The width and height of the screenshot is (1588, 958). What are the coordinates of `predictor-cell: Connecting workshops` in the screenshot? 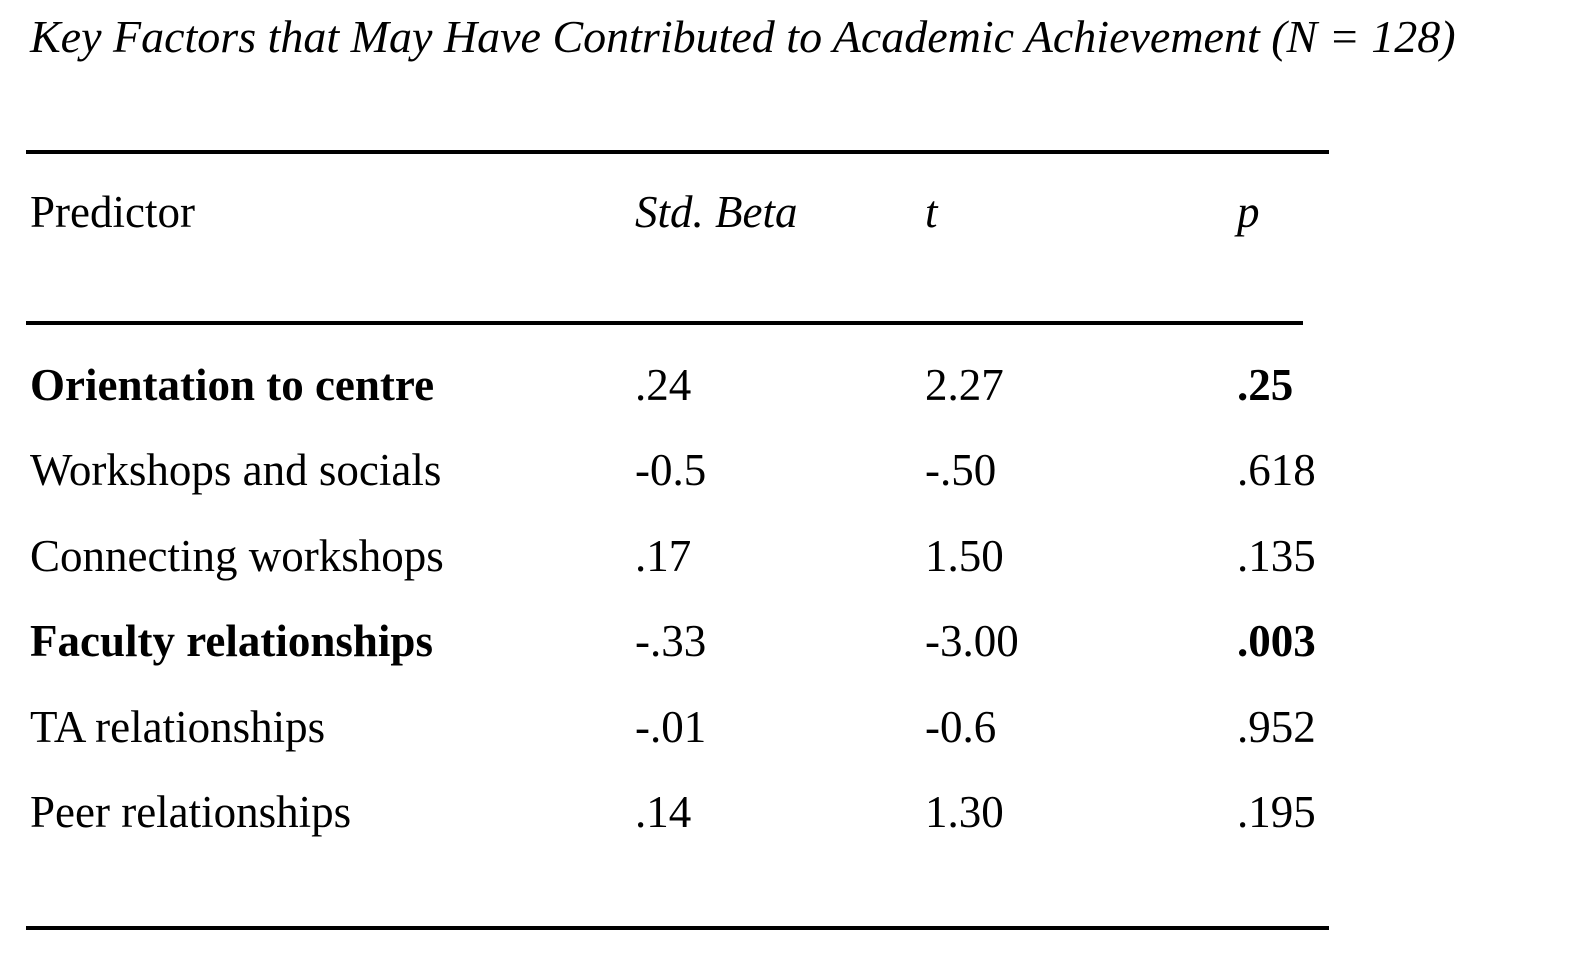 It's located at (237, 555).